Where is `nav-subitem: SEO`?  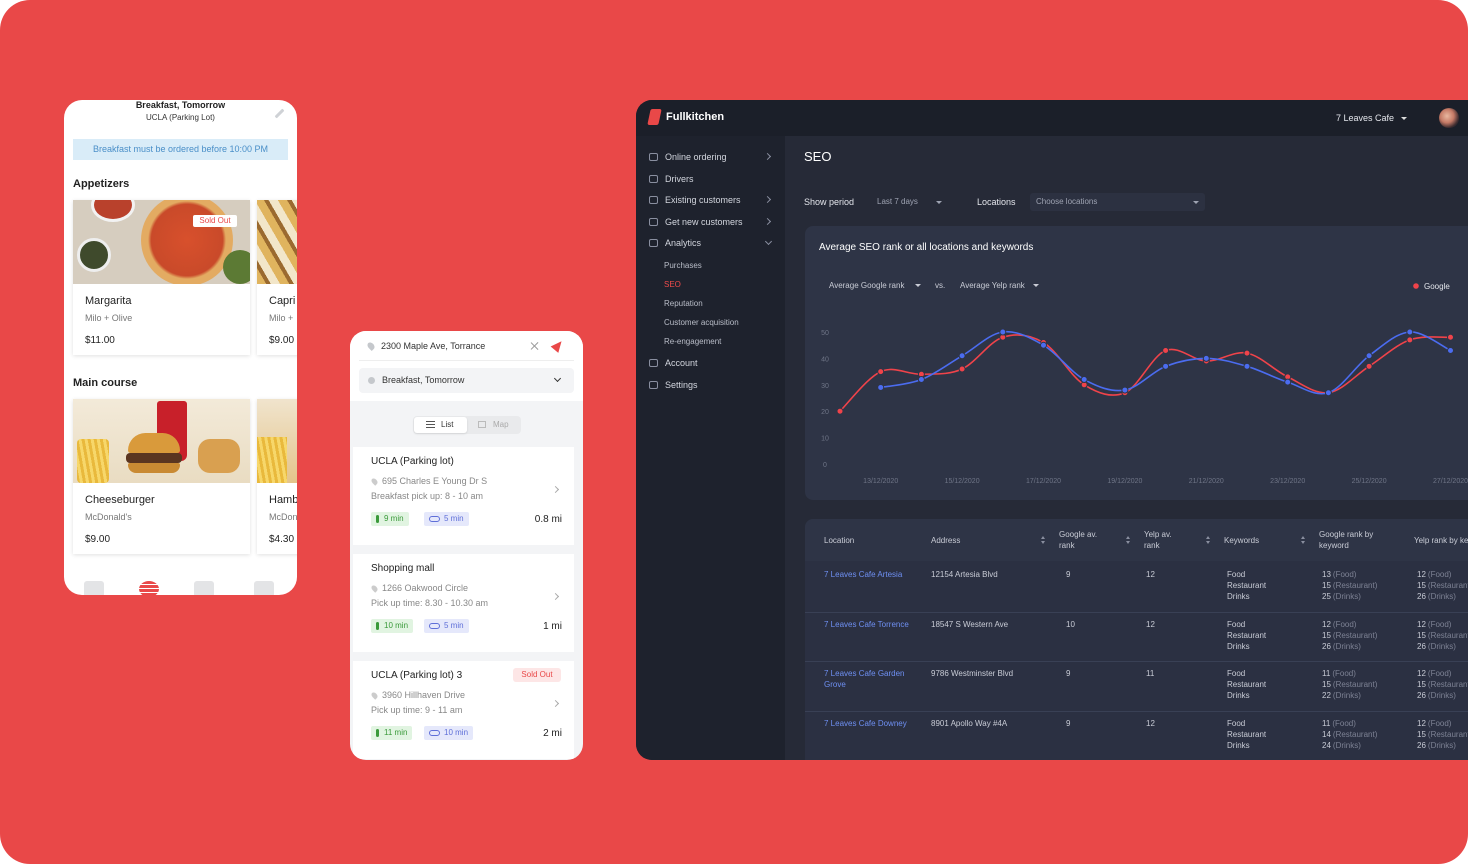 nav-subitem: SEO is located at coordinates (672, 284).